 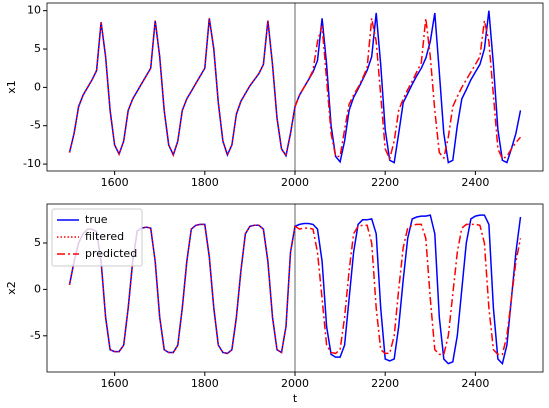 I want to click on legend-box, so click(x=97, y=237).